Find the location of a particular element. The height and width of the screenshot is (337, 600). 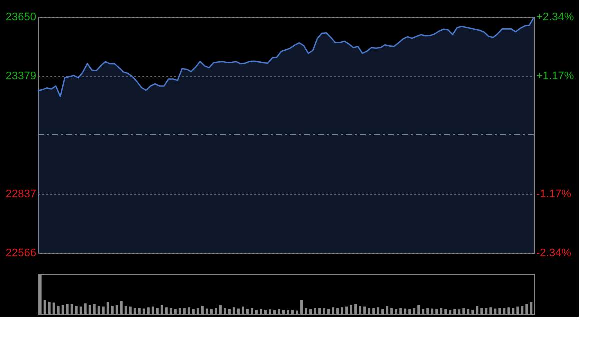

y2-tick-label: +1.17% is located at coordinates (555, 76).